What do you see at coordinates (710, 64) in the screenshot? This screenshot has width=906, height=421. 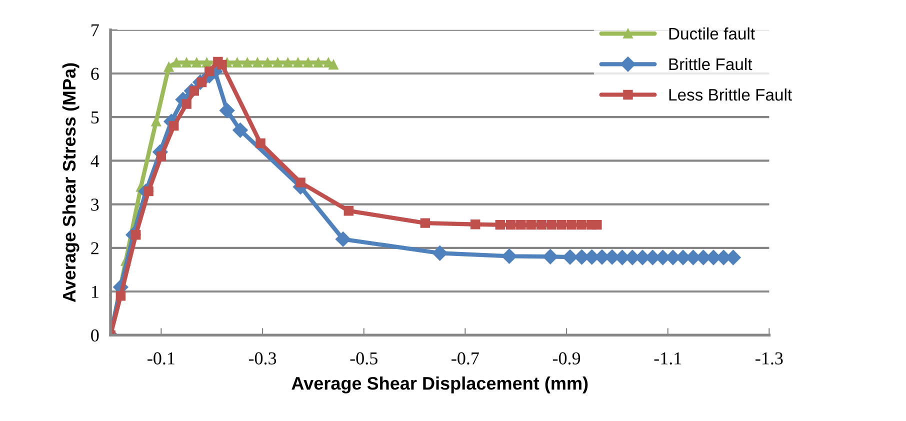 I see `legend-label: Brittle Fault` at bounding box center [710, 64].